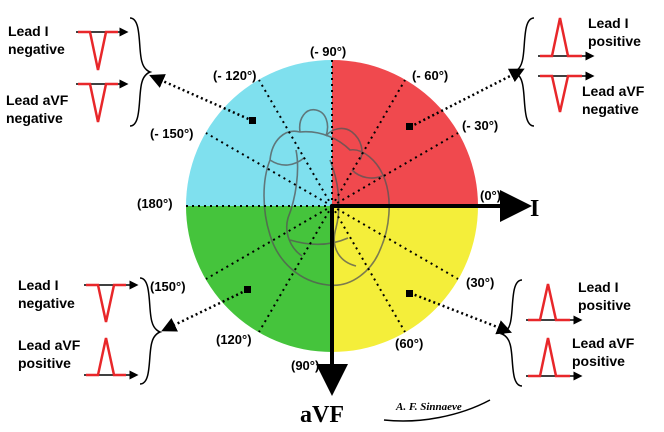 This screenshot has height=432, width=664. What do you see at coordinates (235, 75) in the screenshot?
I see `angle-minus-120: (- 120°)` at bounding box center [235, 75].